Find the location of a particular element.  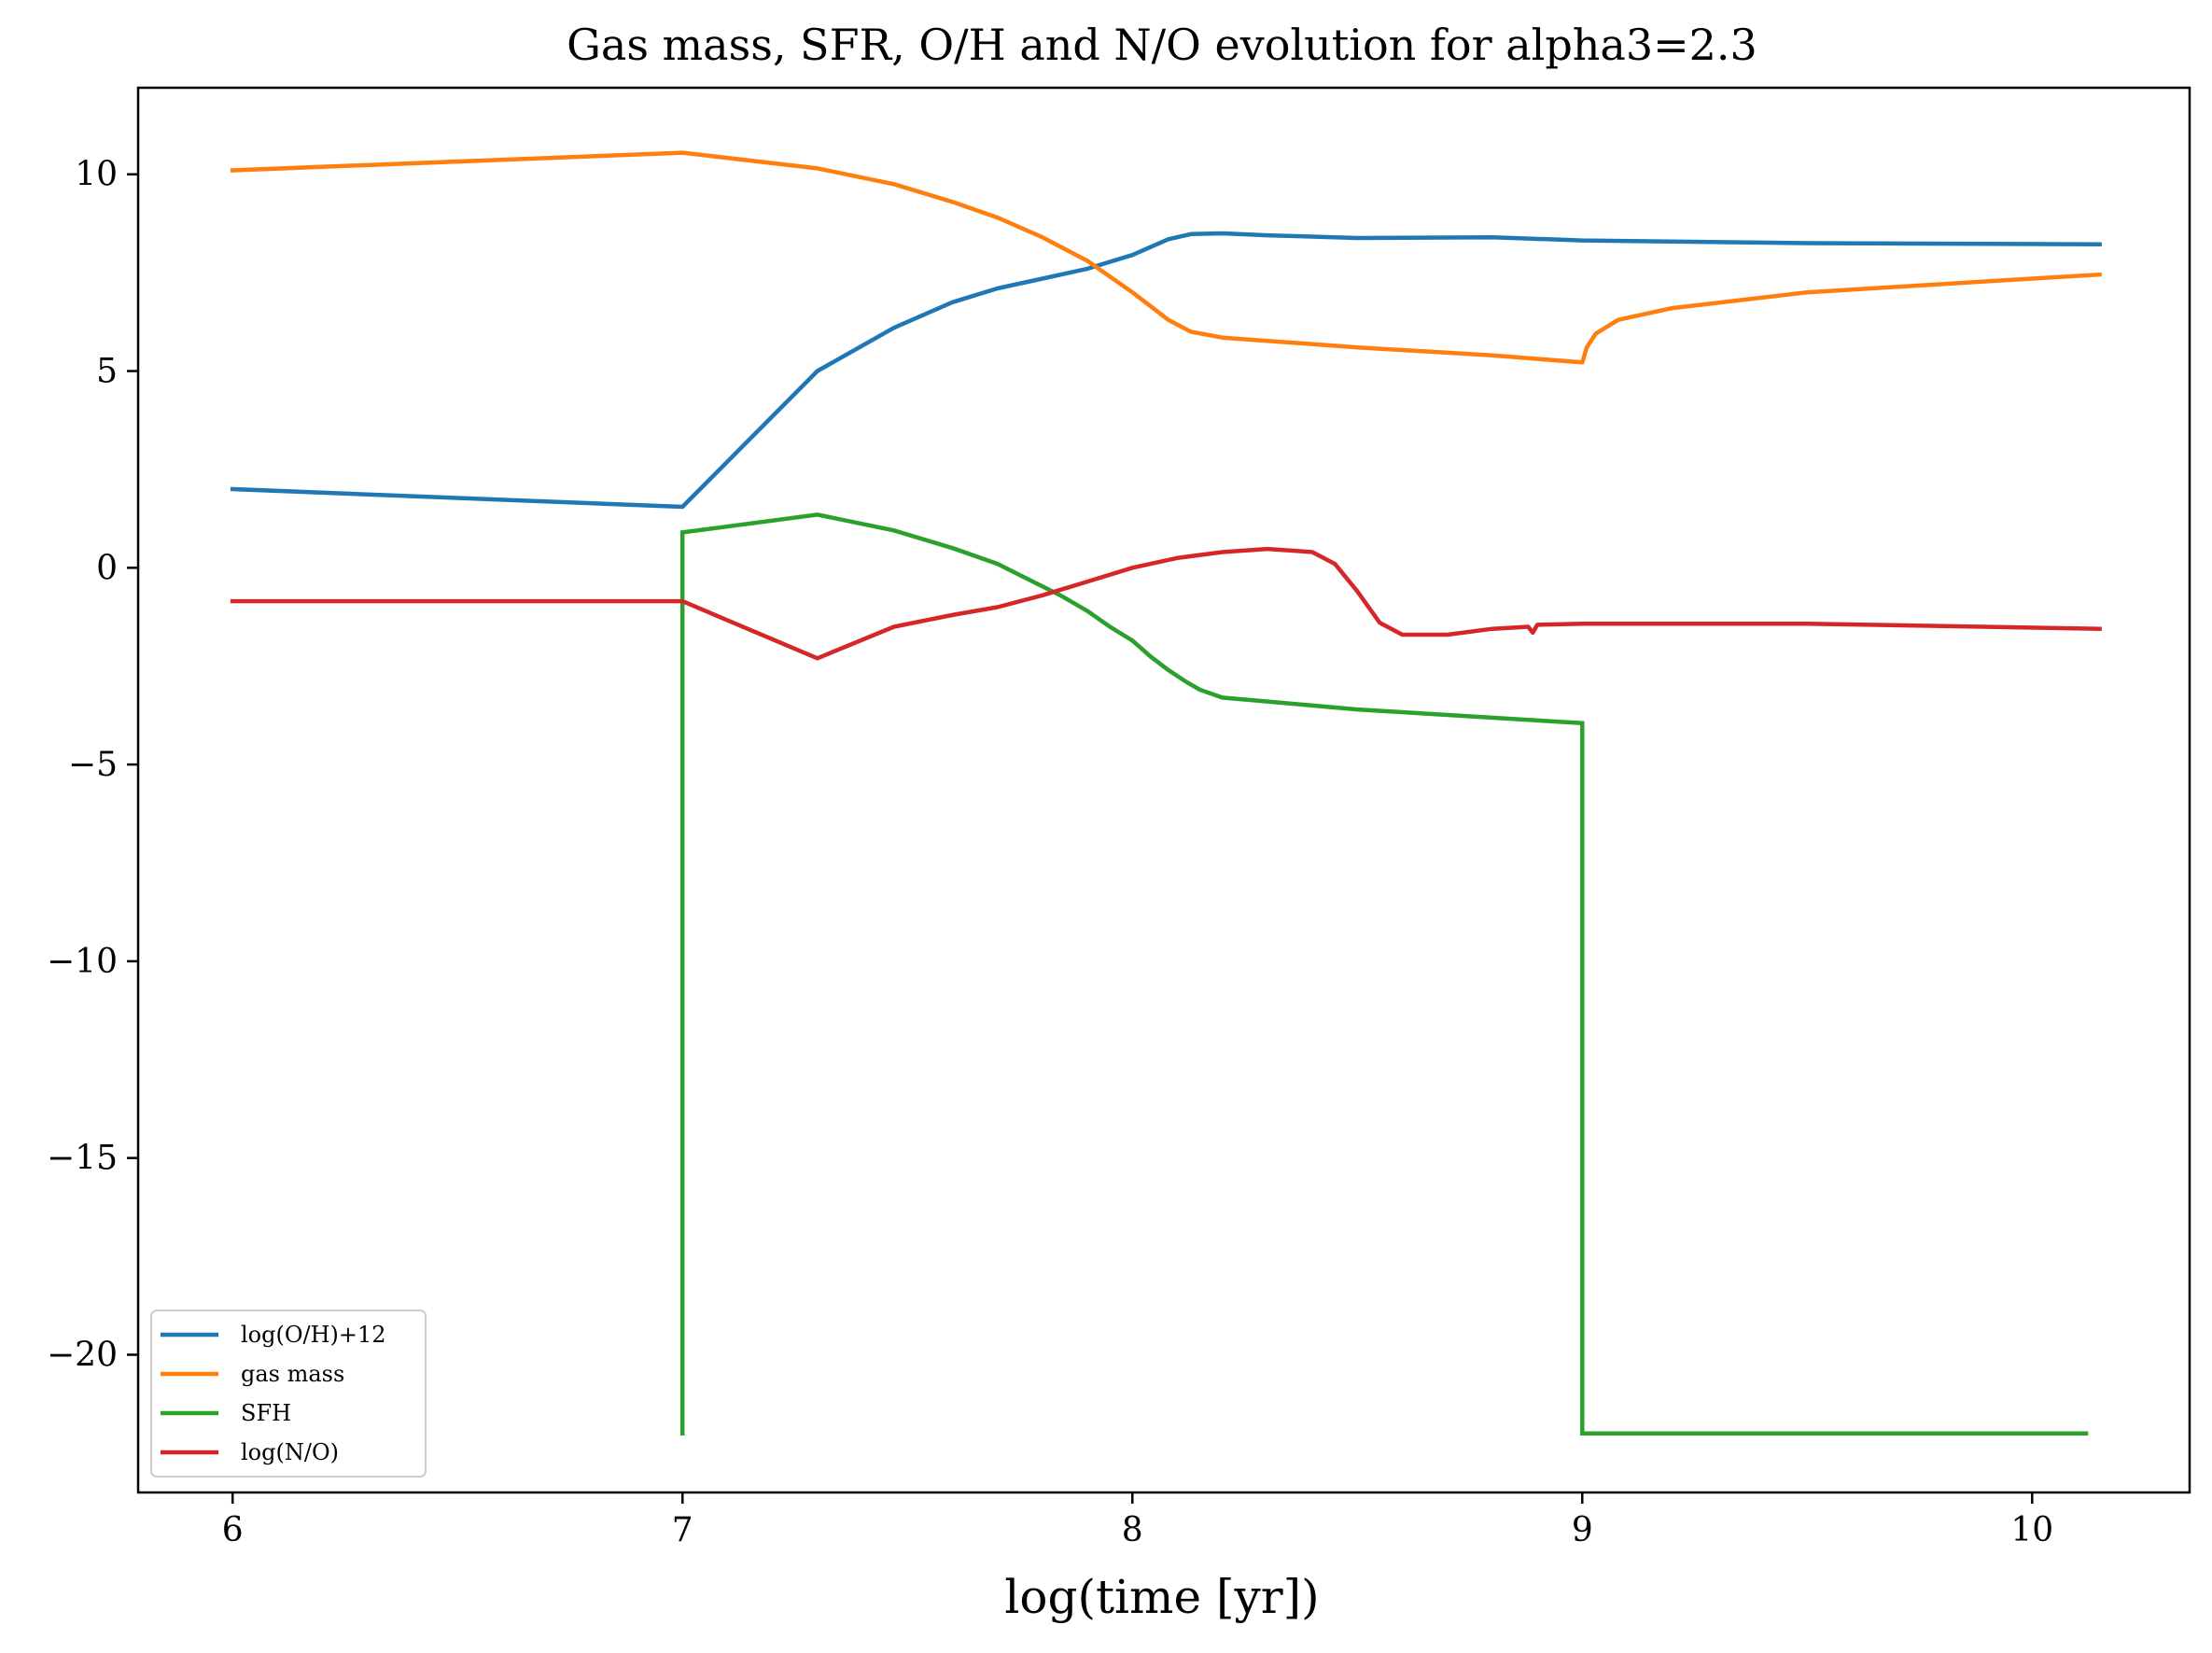

legend-box is located at coordinates (288, 1394).